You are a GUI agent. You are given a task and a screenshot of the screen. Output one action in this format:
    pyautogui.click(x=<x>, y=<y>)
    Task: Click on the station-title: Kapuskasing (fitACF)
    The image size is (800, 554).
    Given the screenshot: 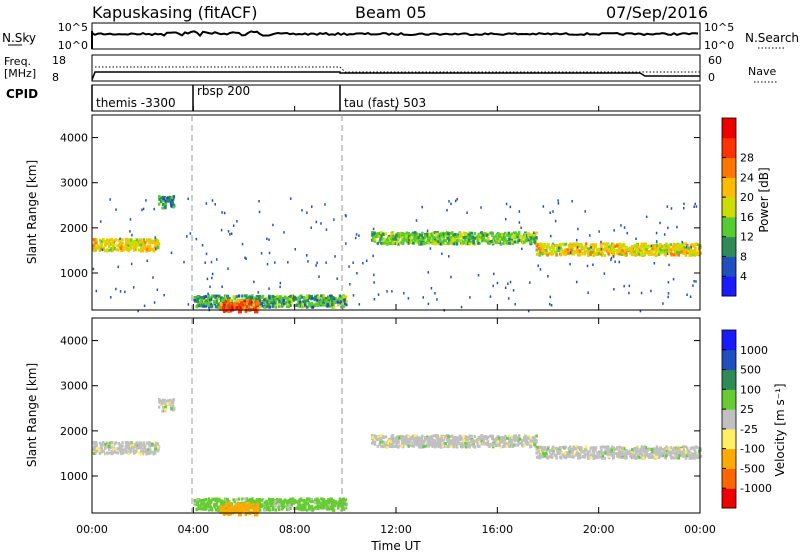 What is the action you would take?
    pyautogui.click(x=174, y=12)
    